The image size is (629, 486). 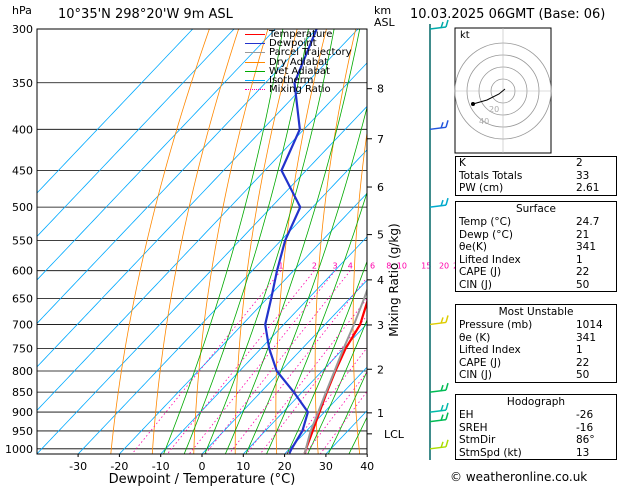 I want to click on pressure-tick-label: 900, so click(x=22, y=412).